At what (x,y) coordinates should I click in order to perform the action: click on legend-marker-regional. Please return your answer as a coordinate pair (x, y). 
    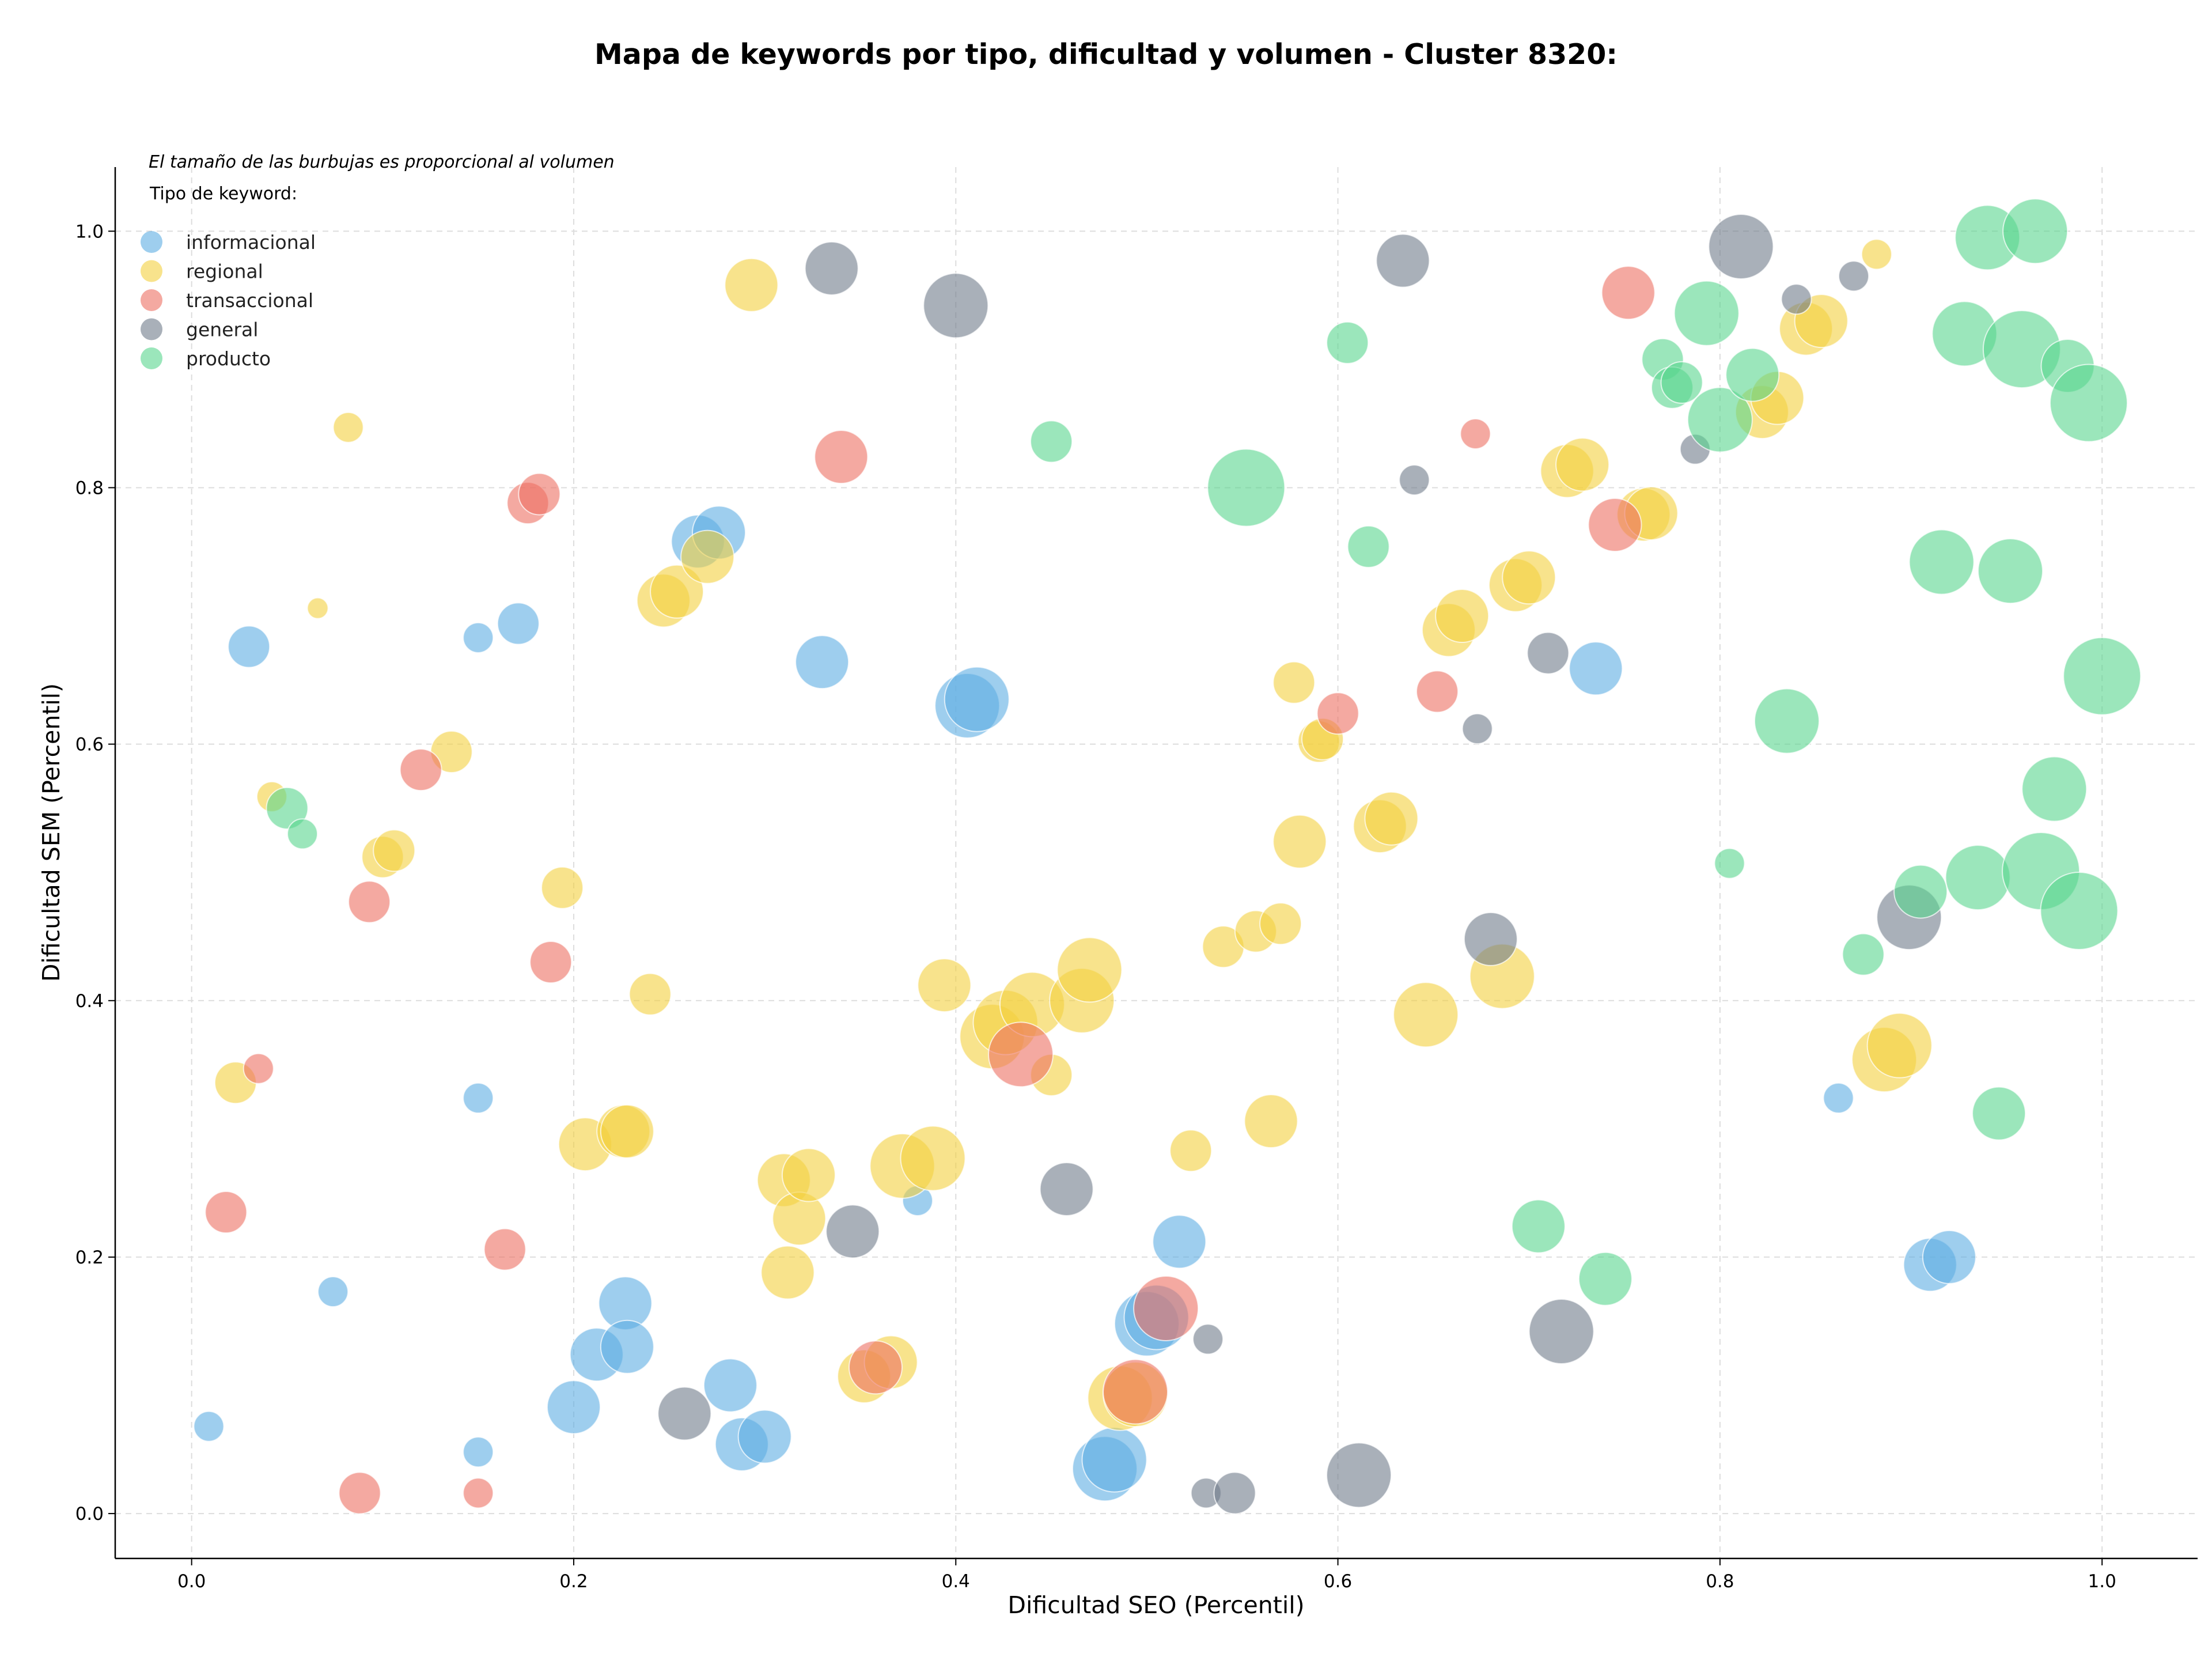
    Looking at the image, I should click on (151, 271).